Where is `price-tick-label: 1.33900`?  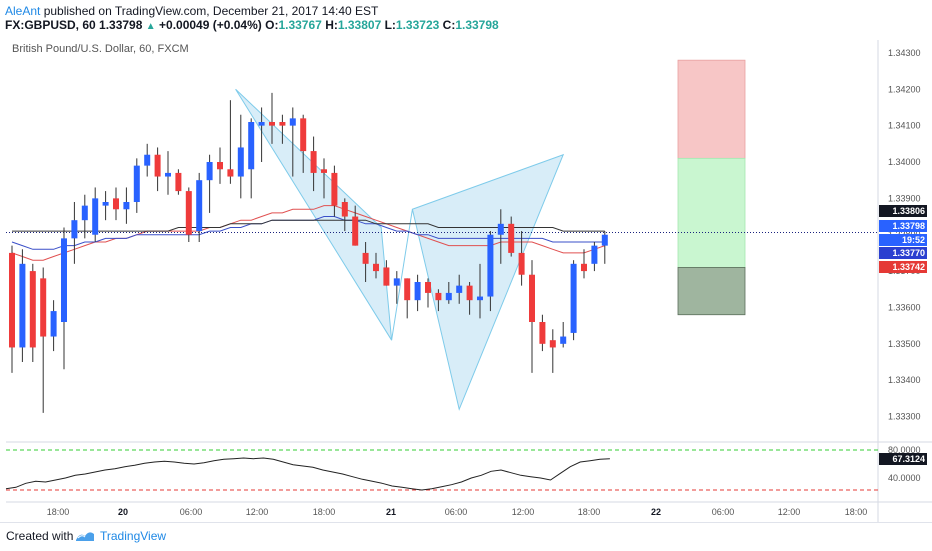
price-tick-label: 1.33900 is located at coordinates (904, 198).